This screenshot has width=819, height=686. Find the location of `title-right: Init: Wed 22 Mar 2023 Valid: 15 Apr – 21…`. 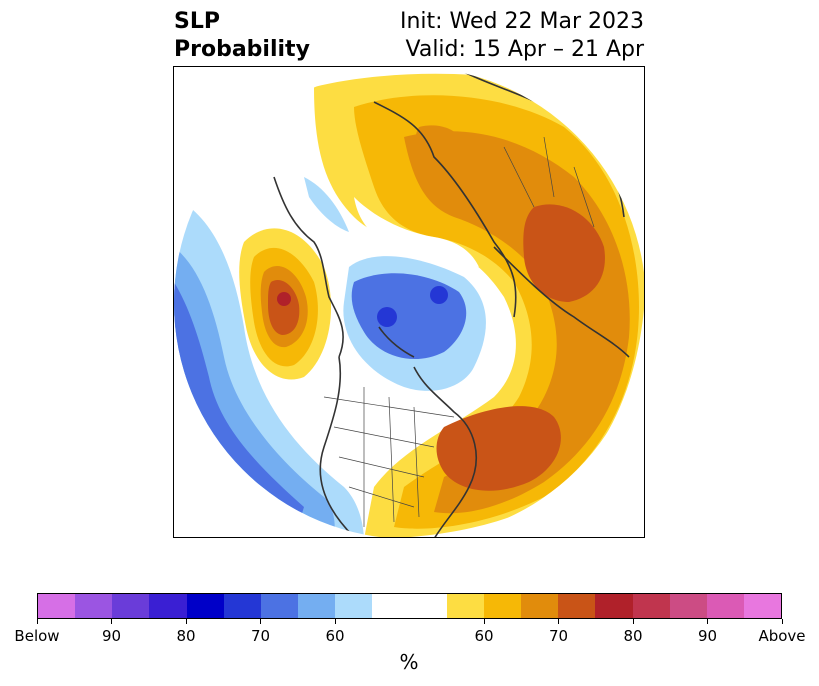

title-right: Init: Wed 22 Mar 2023 Valid: 15 Apr – 21… is located at coordinates (522, 36).